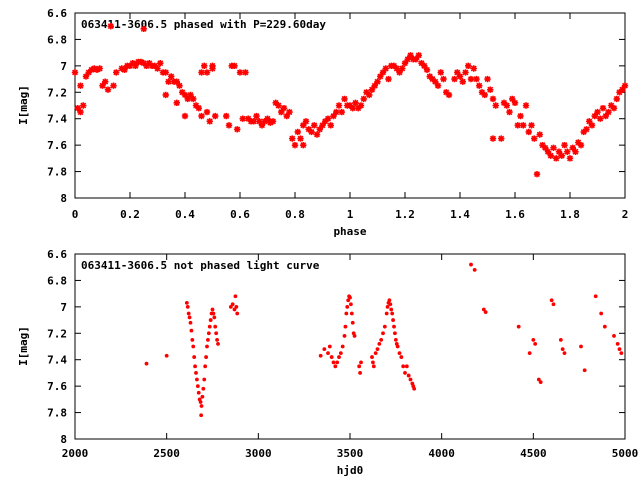  What do you see at coordinates (625, 453) in the screenshot?
I see `x-tick-label: 5000` at bounding box center [625, 453].